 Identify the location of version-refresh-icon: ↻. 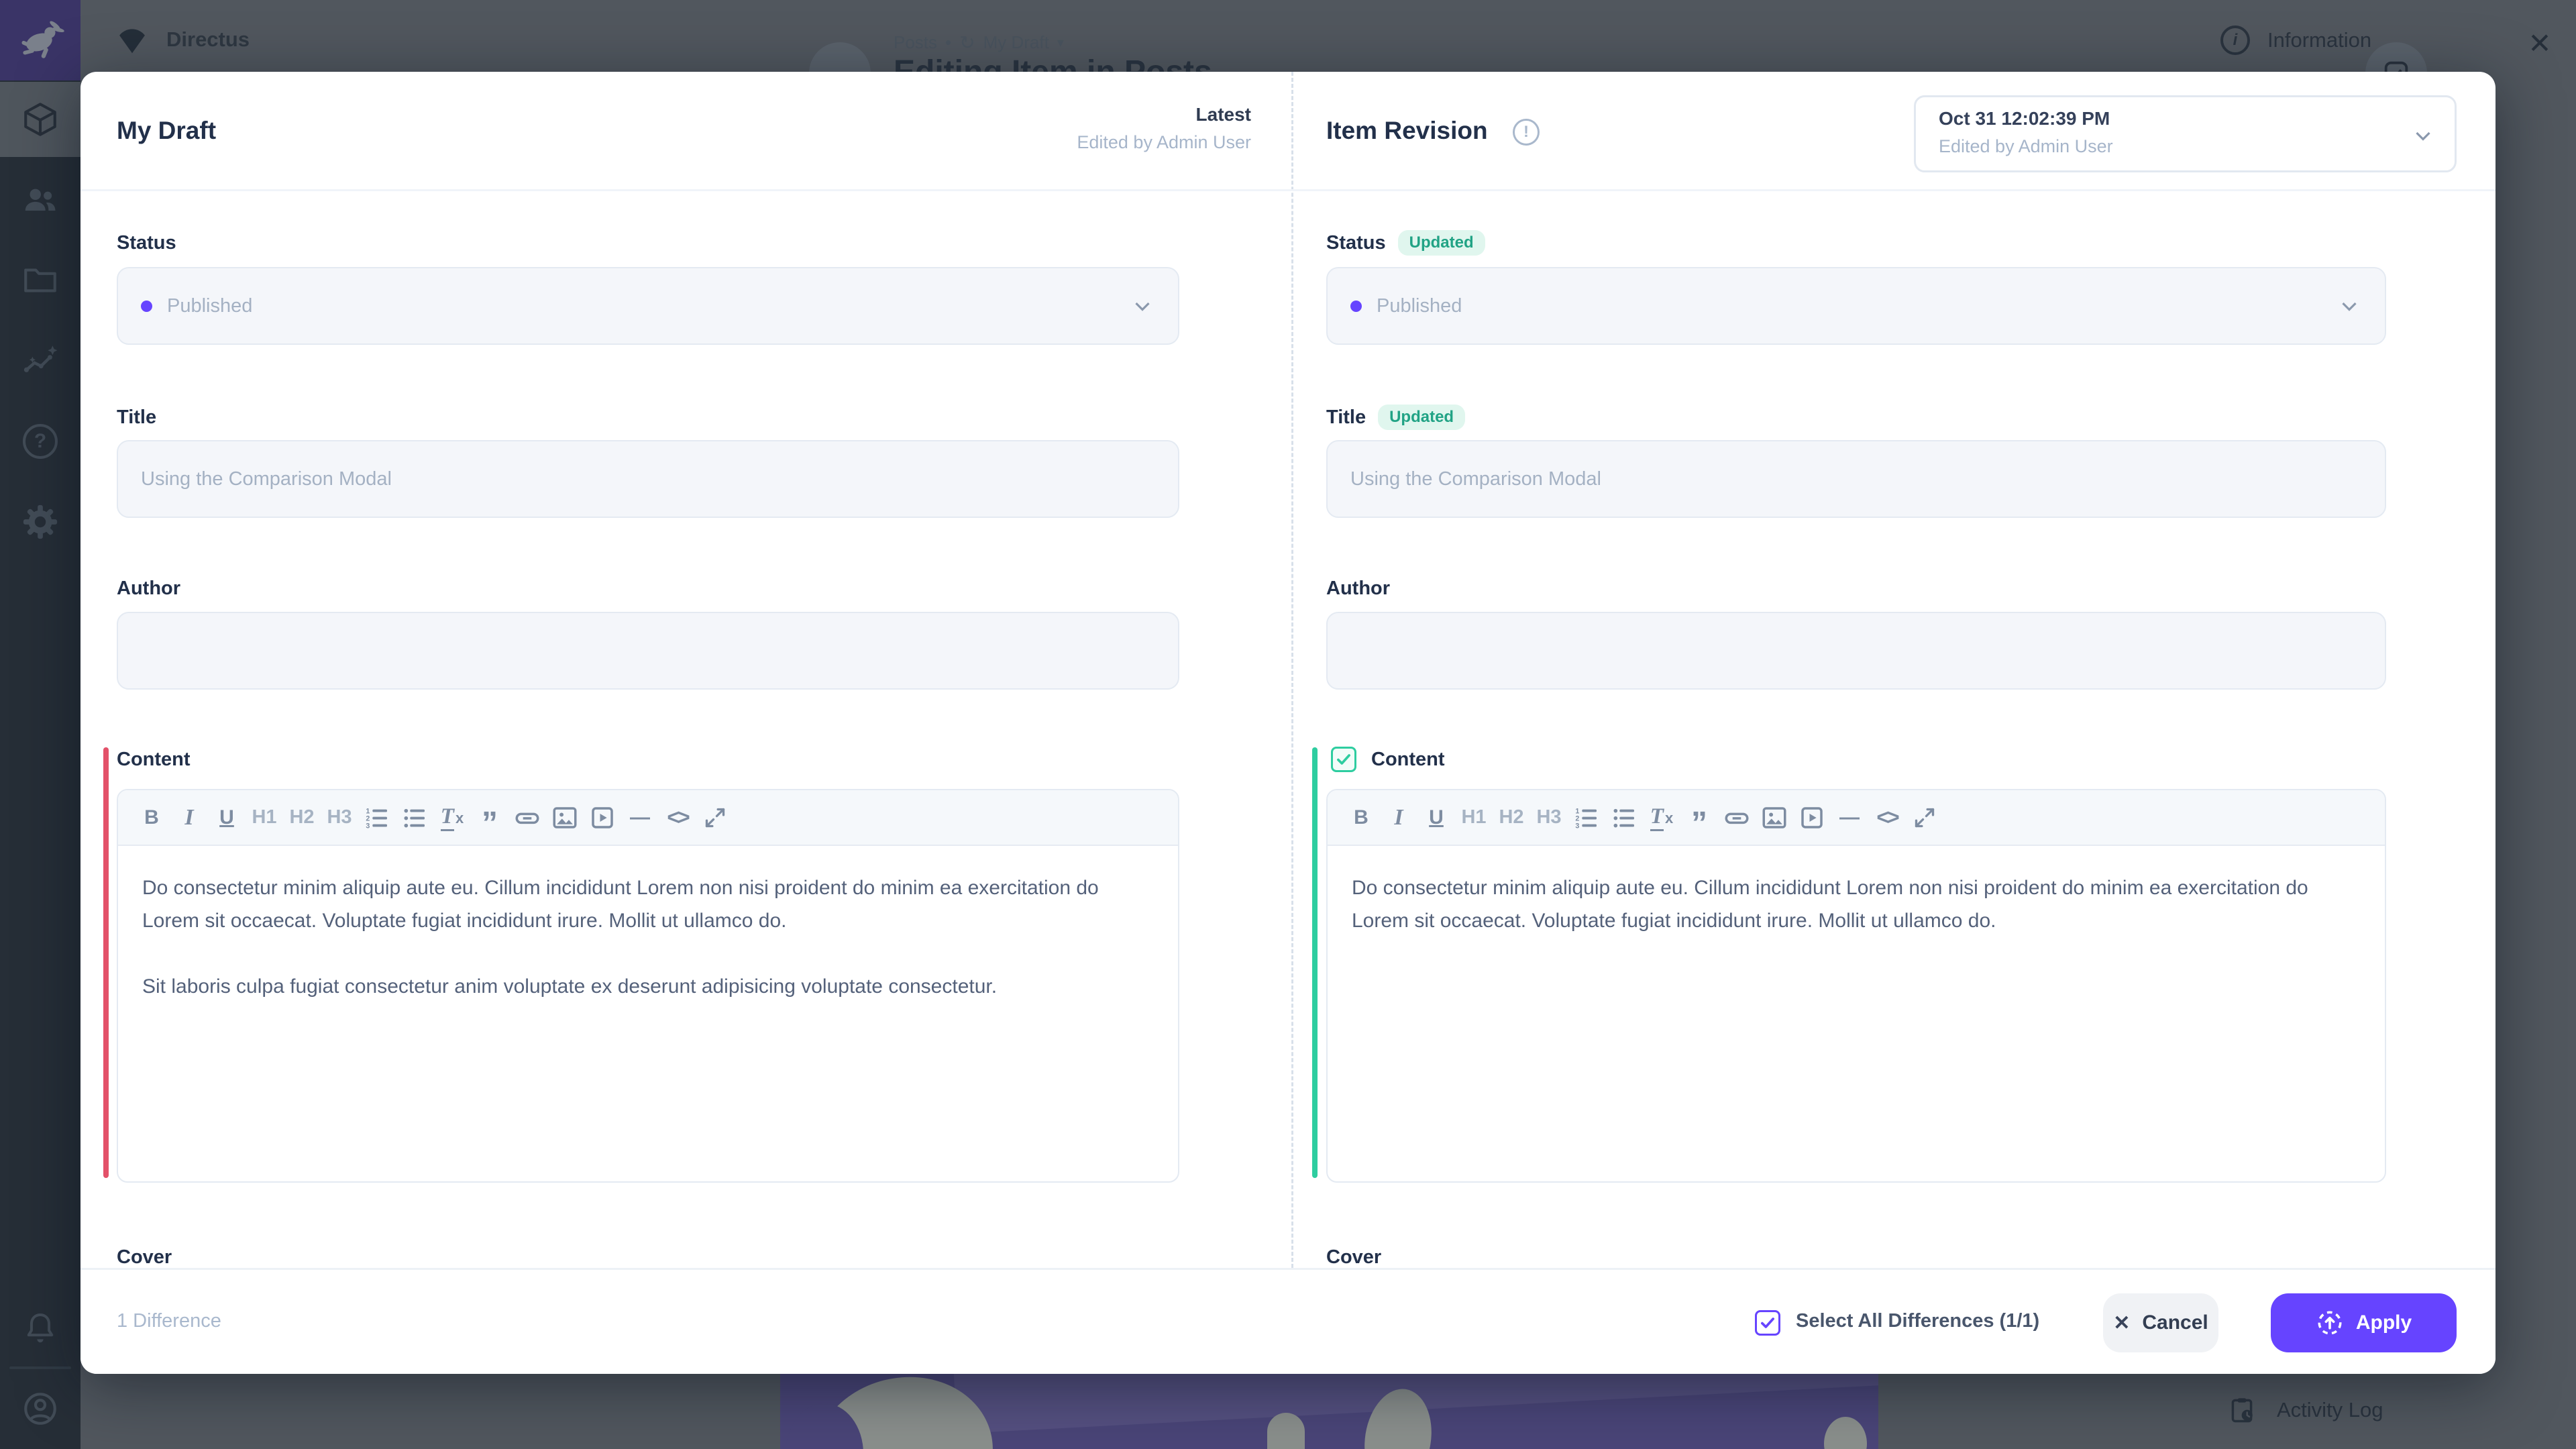
(967, 42).